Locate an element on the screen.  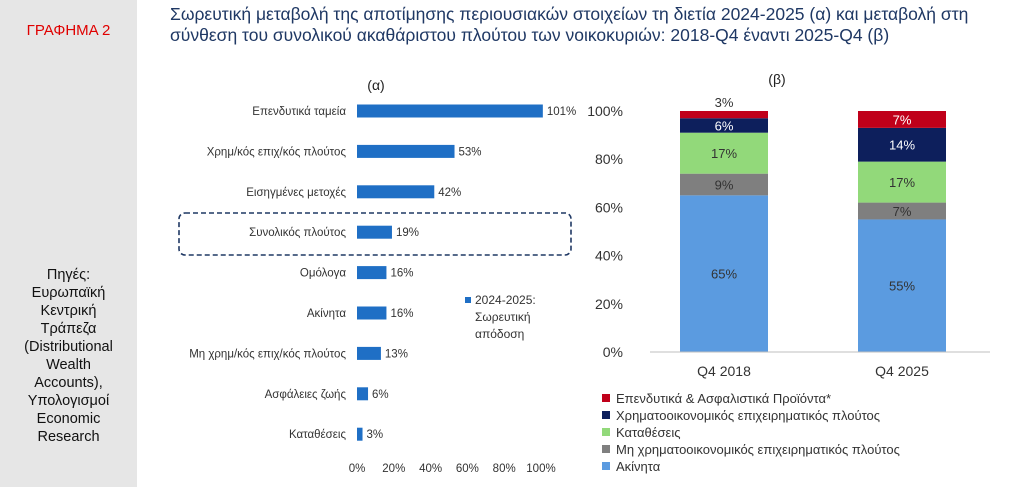
segment-label: 14% is located at coordinates (902, 145).